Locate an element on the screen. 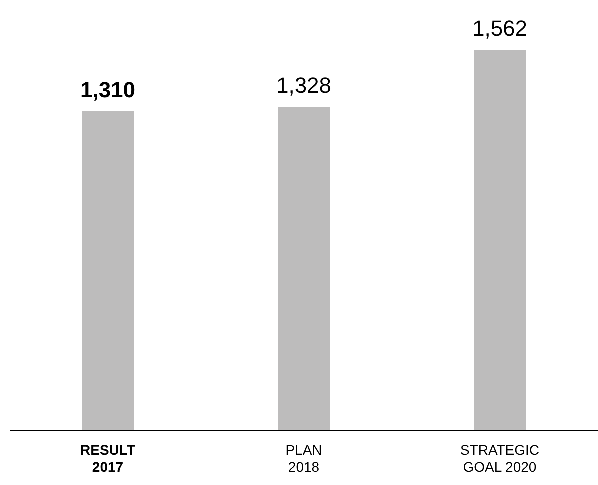 This screenshot has width=598, height=485. x-tick-label: STRATEGIC GOAL 2020 is located at coordinates (500, 458).